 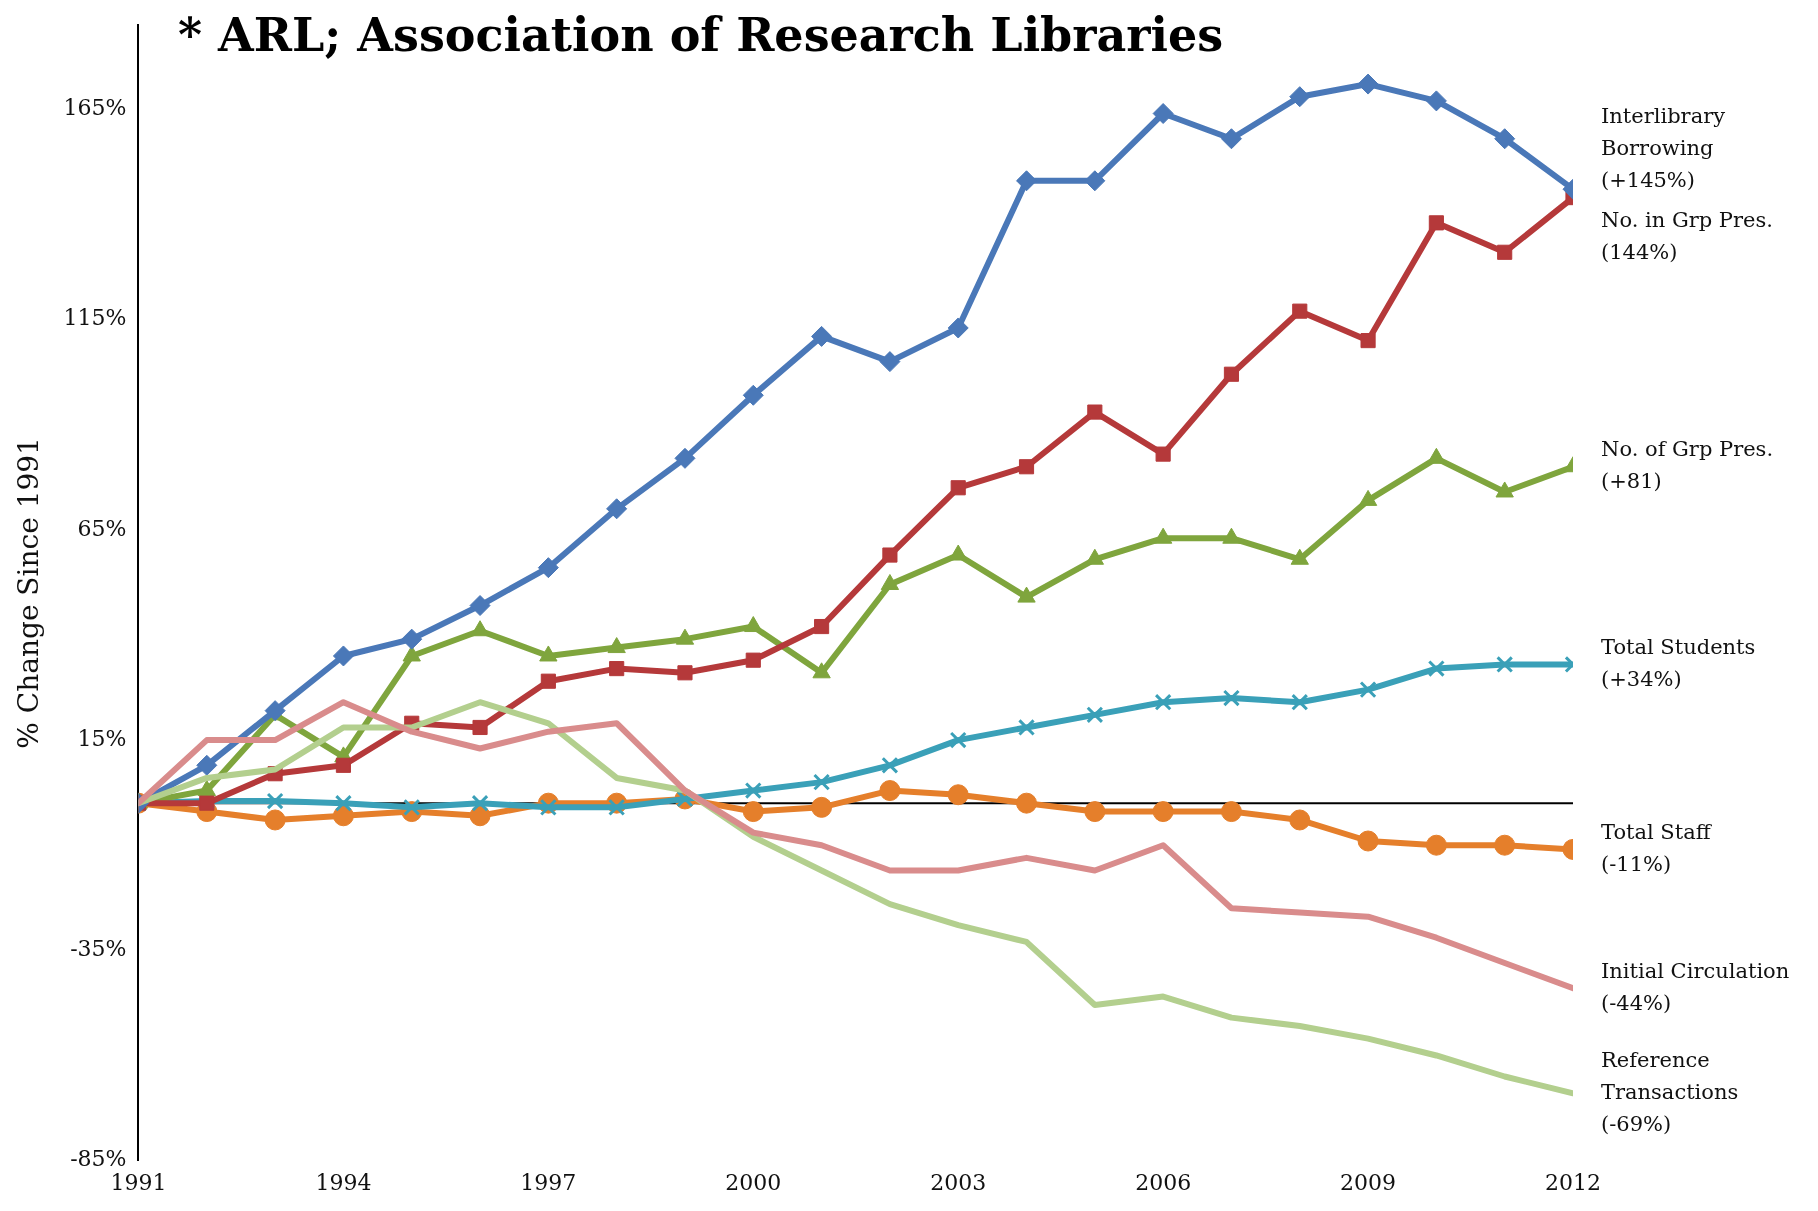 I want to click on y-tick-label: 115%, so click(x=95, y=318).